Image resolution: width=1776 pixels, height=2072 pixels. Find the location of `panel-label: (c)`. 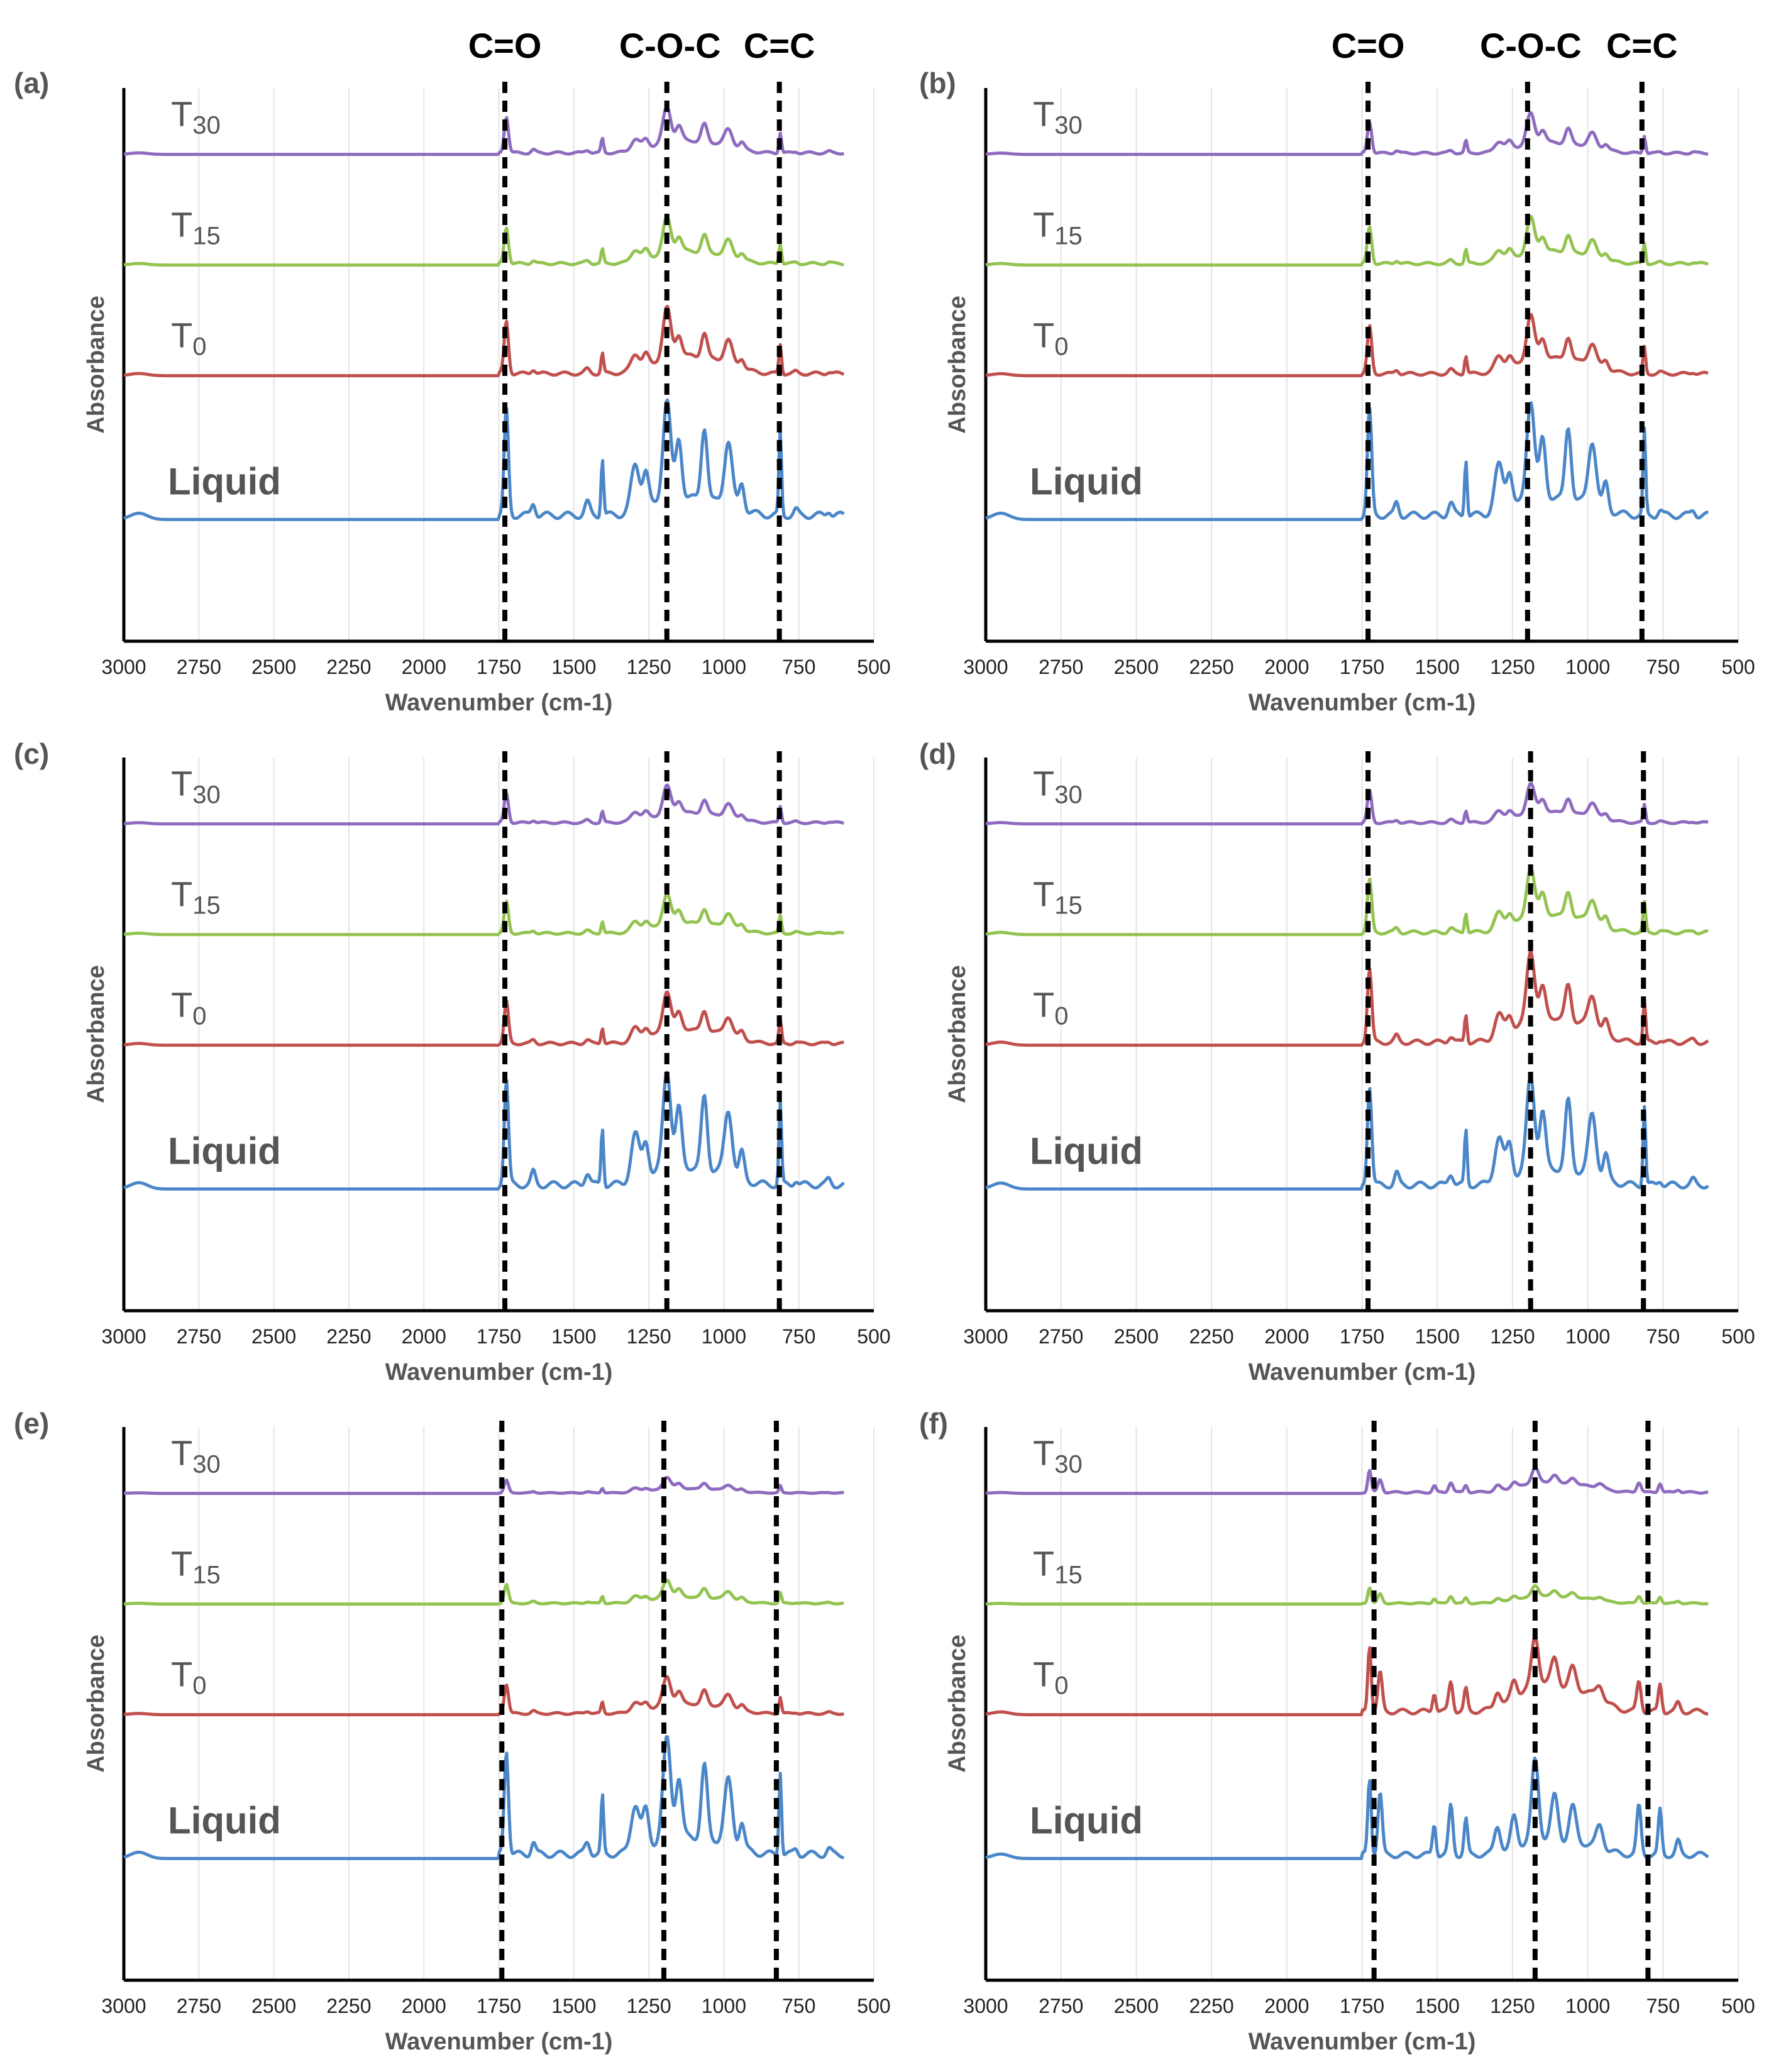

panel-label: (c) is located at coordinates (31, 753).